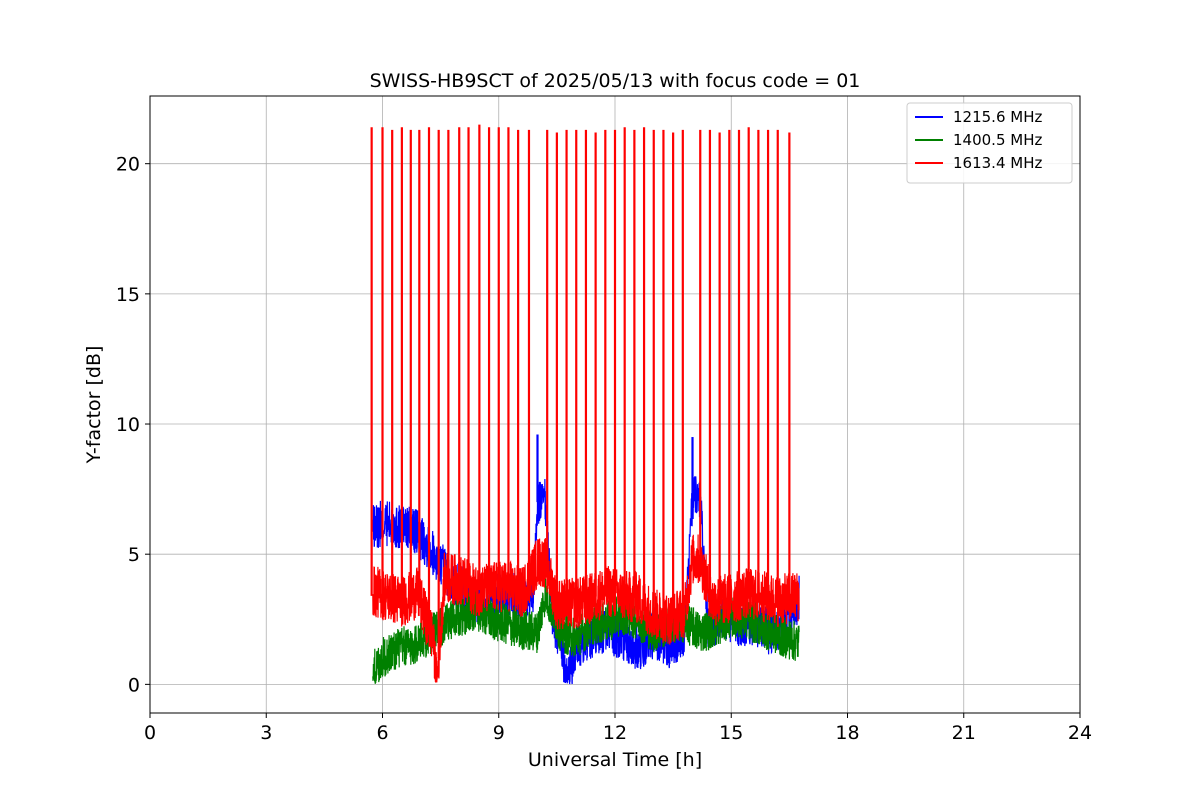  I want to click on x-tick-label: 15, so click(731, 733).